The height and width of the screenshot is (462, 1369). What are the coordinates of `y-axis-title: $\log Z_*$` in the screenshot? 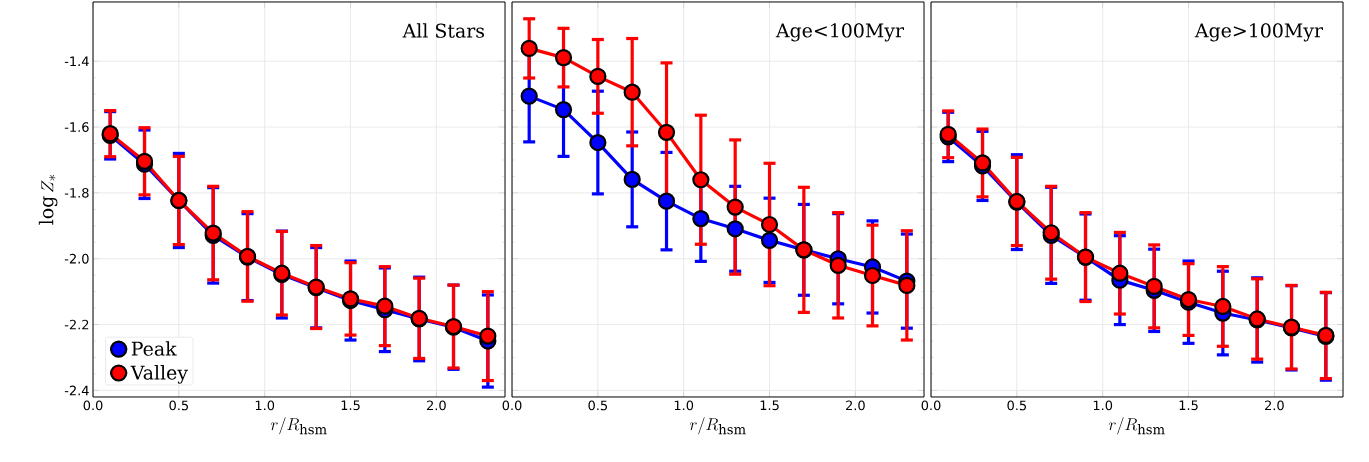 It's located at (48, 200).